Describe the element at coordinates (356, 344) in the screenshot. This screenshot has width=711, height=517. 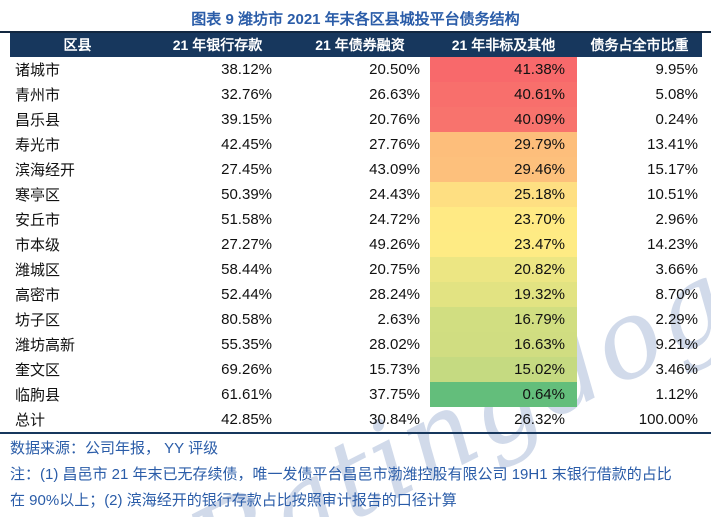
I see `table-row: 潍坊高新 55.35% 28.02% 16.63% 9.21%` at that location.